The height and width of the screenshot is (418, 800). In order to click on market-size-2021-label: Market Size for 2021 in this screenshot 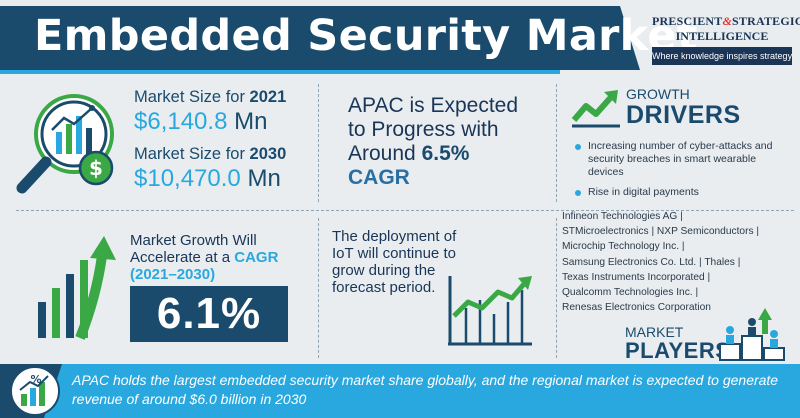, I will do `click(210, 97)`.